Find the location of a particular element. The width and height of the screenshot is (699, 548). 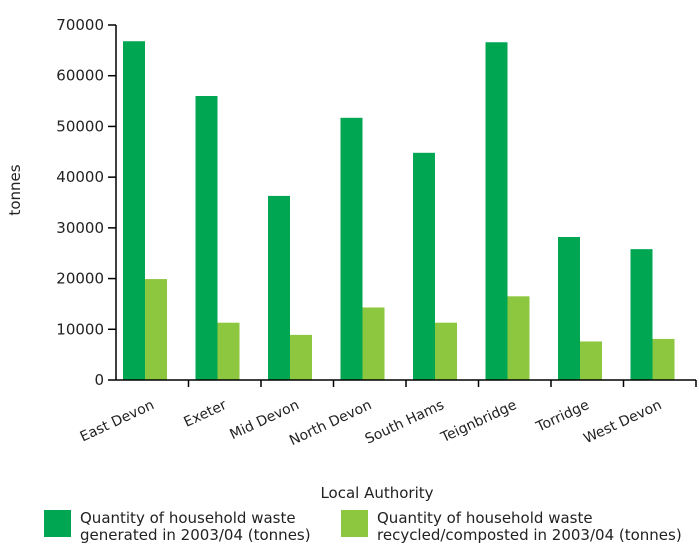

bar-recycled-teignbridge is located at coordinates (518, 338).